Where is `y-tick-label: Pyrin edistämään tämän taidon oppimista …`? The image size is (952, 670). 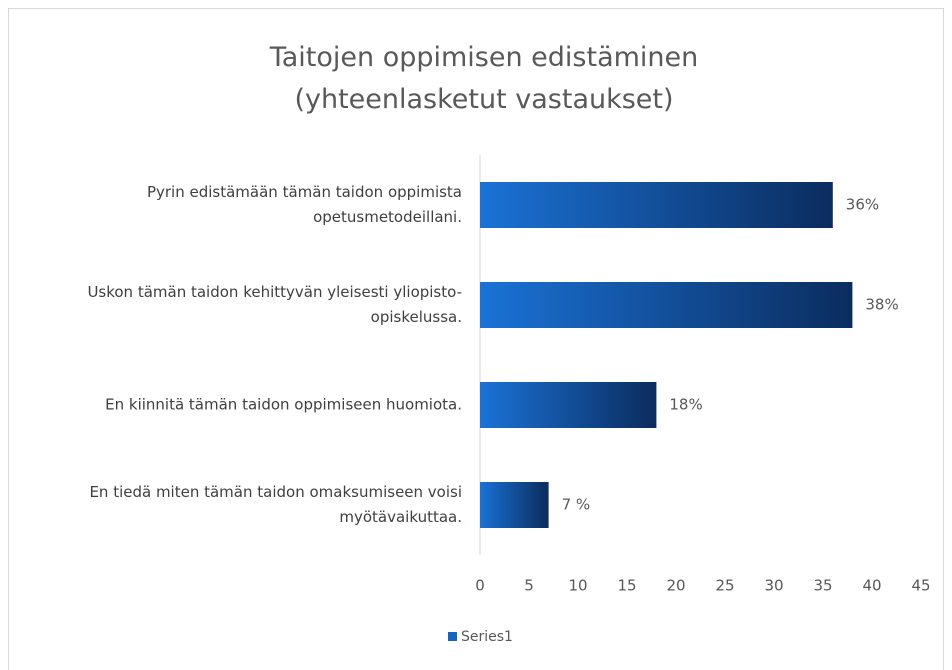 y-tick-label: Pyrin edistämään tämän taidon oppimista … is located at coordinates (304, 204).